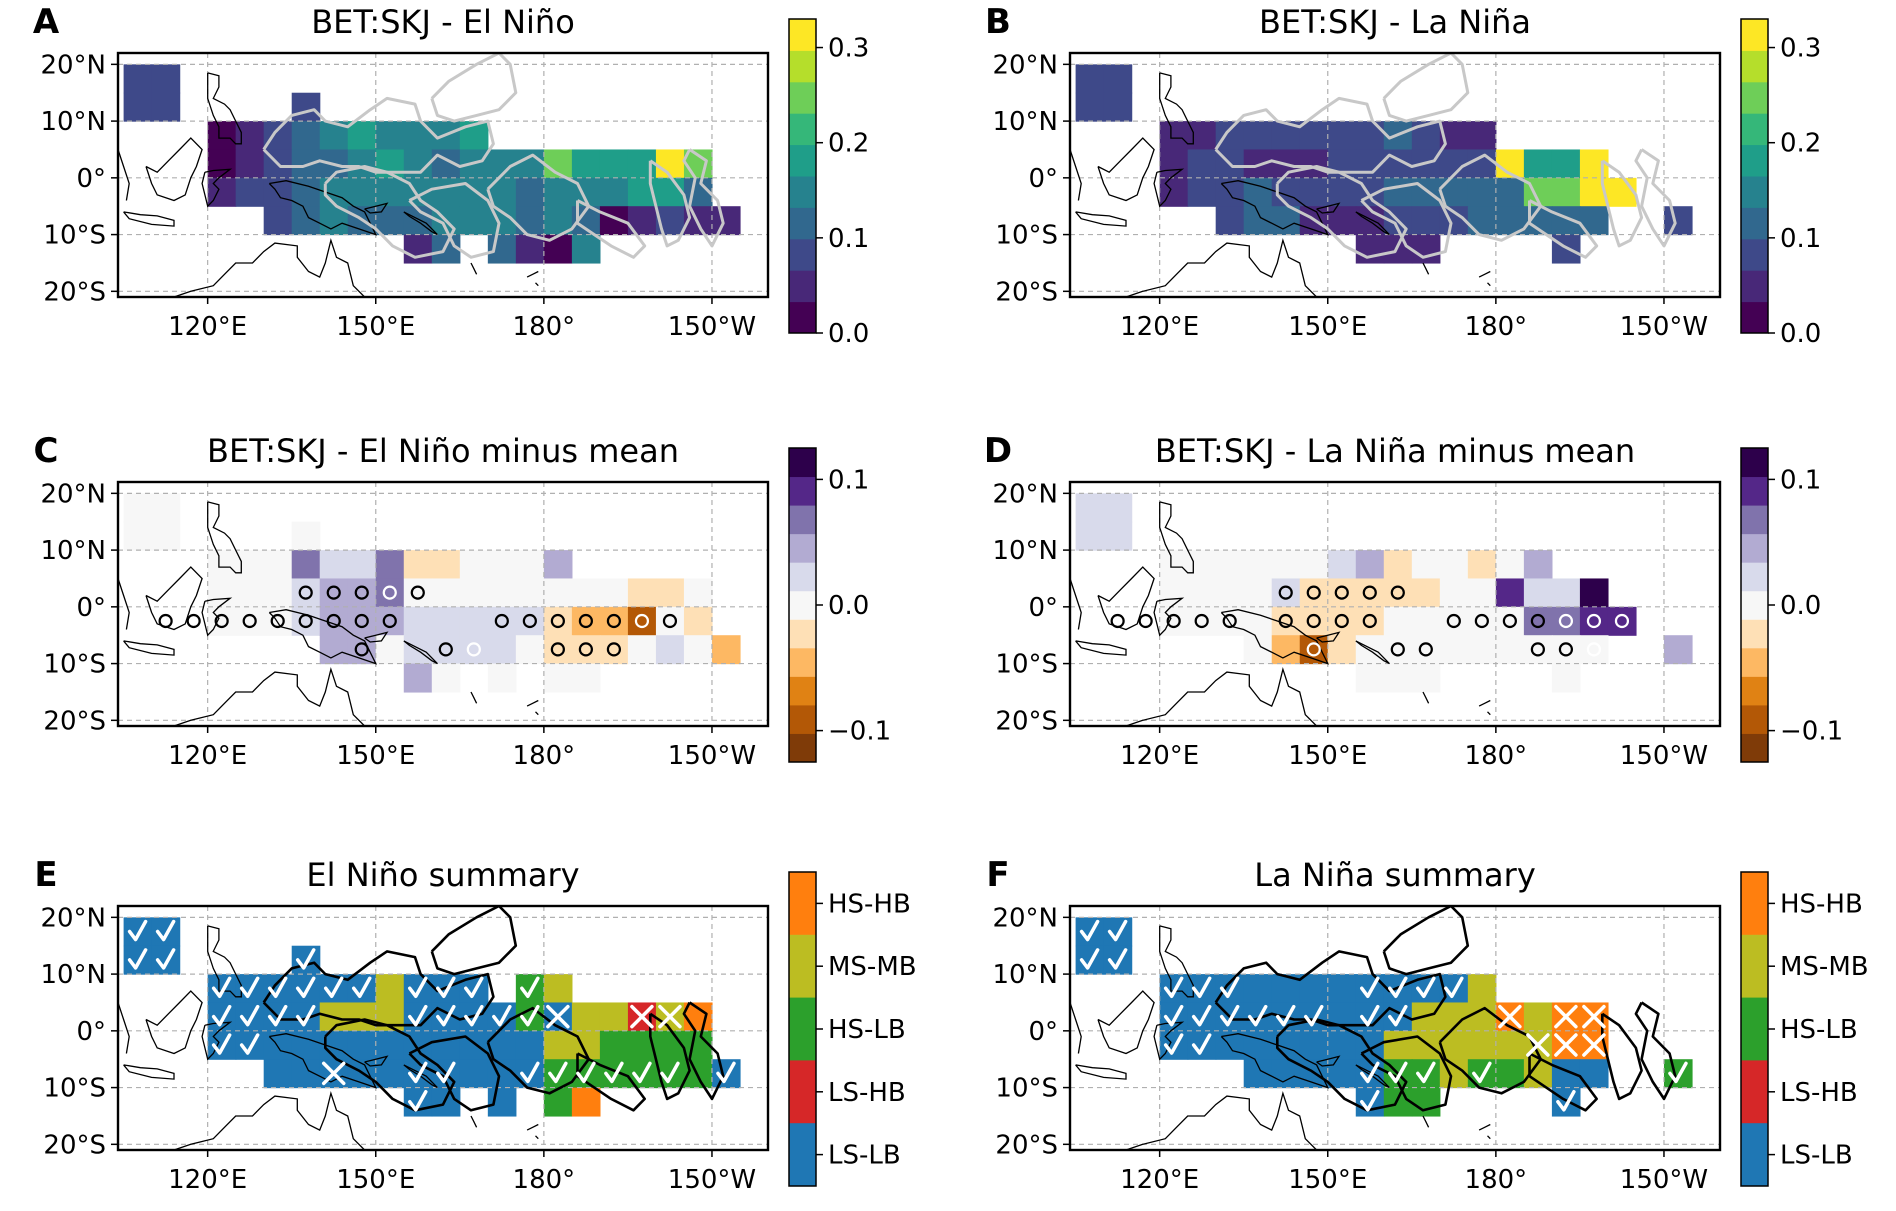 This screenshot has width=1896, height=1211. I want to click on y-tick-label: 0°, so click(1043, 1032).